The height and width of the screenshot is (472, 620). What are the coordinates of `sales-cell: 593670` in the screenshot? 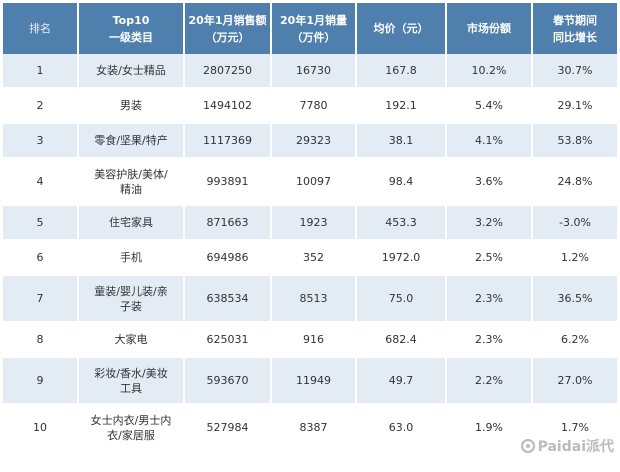 It's located at (228, 381).